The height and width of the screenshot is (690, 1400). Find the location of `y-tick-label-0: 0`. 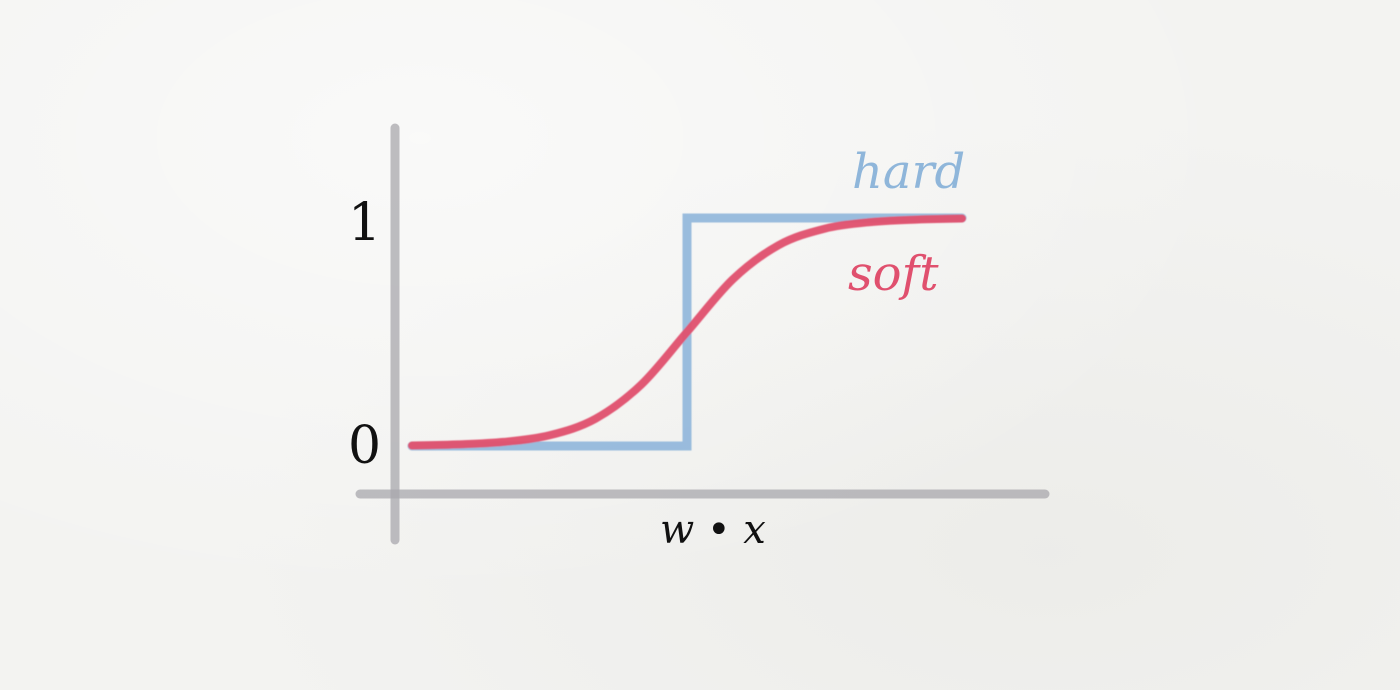

y-tick-label-0: 0 is located at coordinates (364, 446).